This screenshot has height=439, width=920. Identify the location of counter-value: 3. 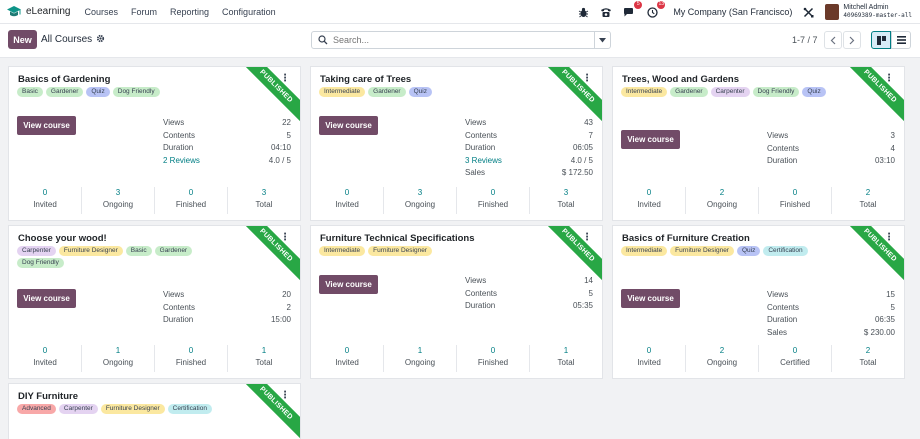
(118, 192).